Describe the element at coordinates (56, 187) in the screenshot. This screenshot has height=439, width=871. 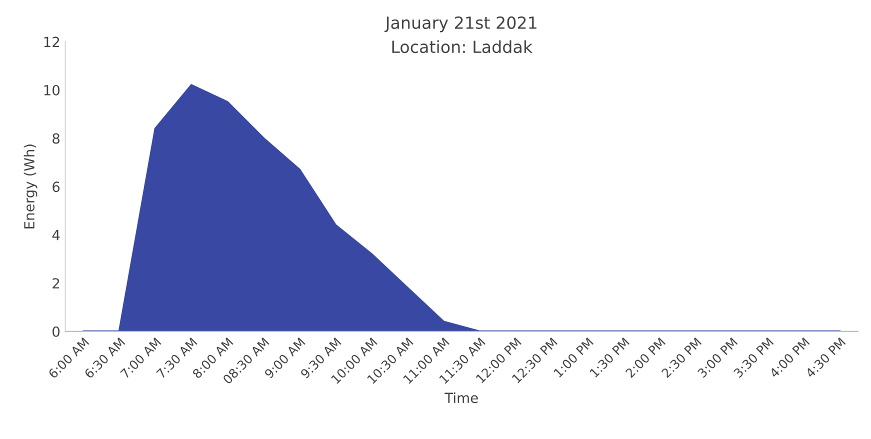
I see `y-tick-label: 6` at that location.